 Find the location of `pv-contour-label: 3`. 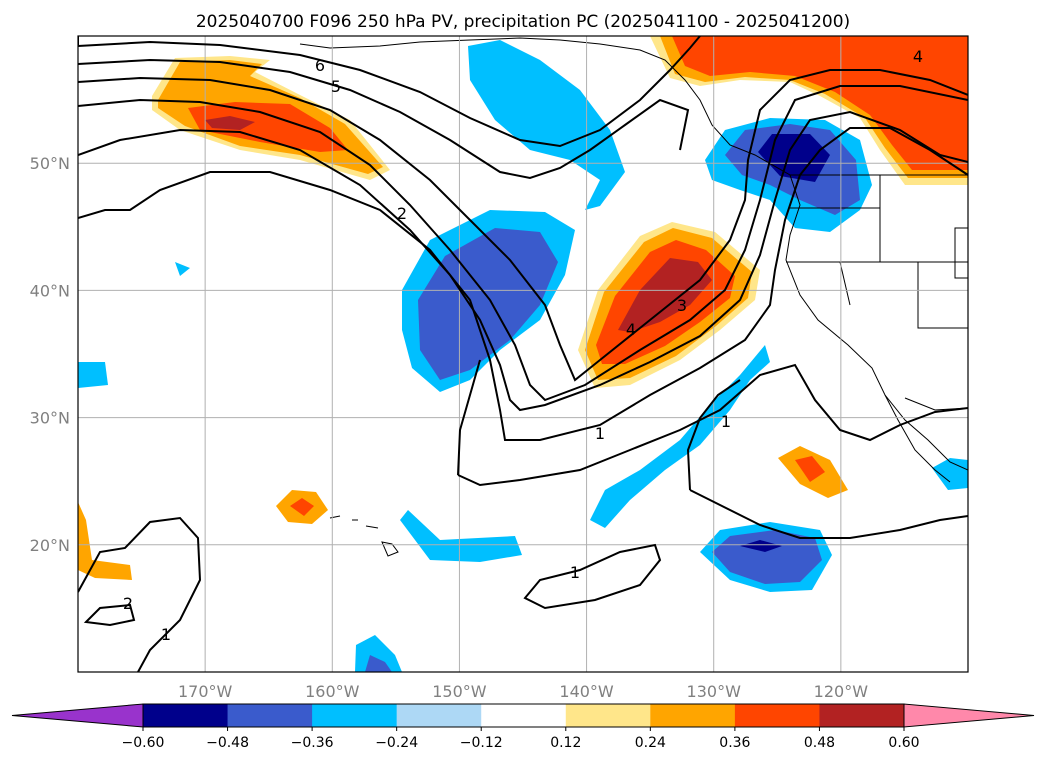

pv-contour-label: 3 is located at coordinates (682, 305).